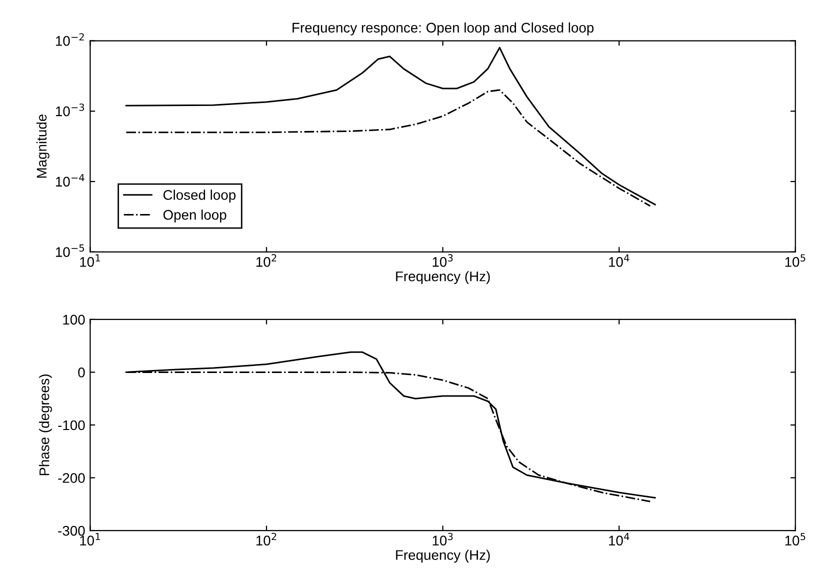  What do you see at coordinates (194, 216) in the screenshot?
I see `legend-label: Open loop` at bounding box center [194, 216].